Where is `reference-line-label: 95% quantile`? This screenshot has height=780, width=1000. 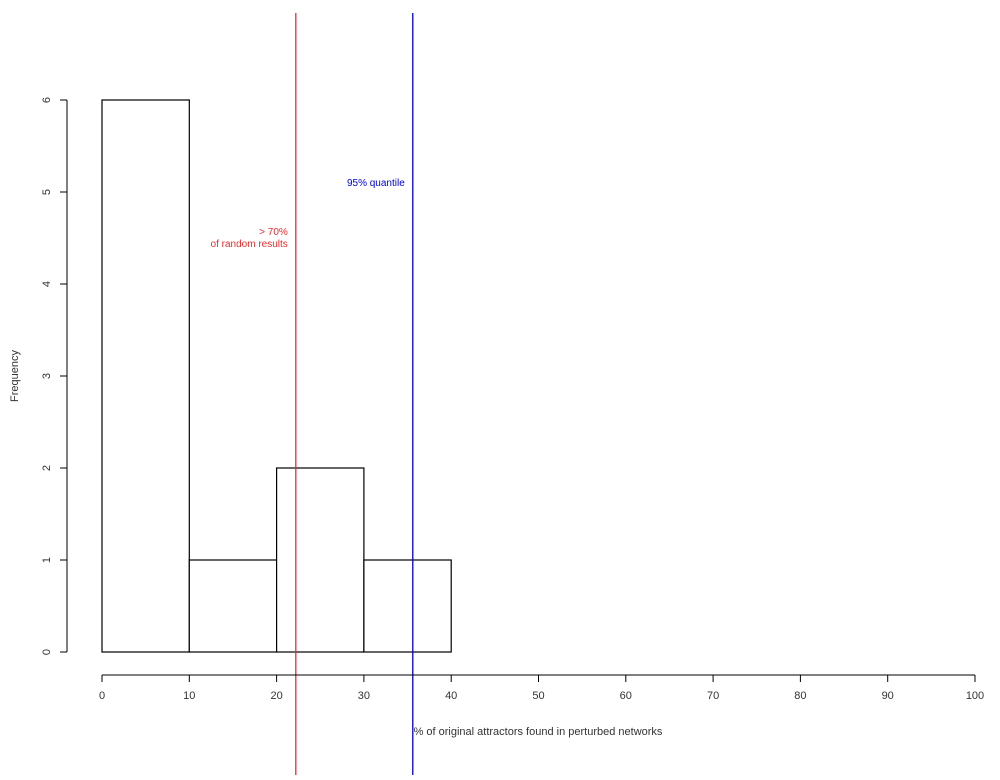
reference-line-label: 95% quantile is located at coordinates (376, 183).